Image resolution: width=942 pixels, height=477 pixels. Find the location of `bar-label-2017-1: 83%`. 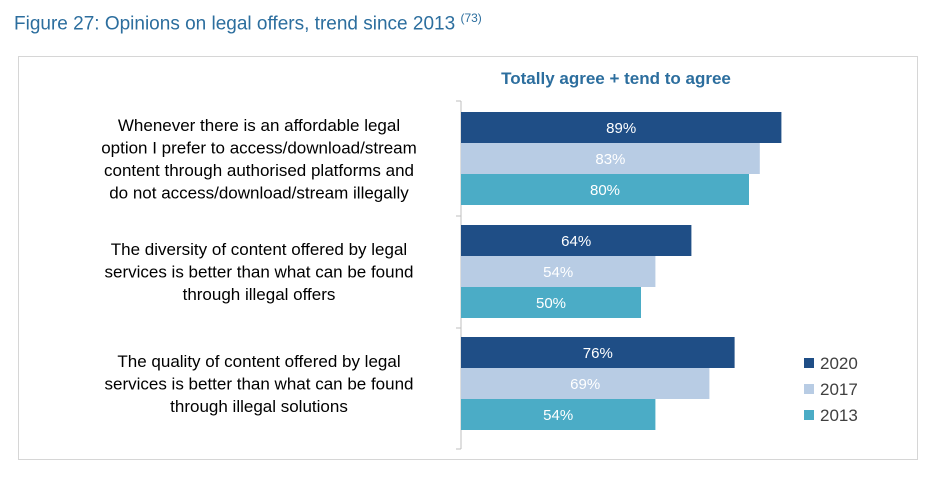

bar-label-2017-1: 83% is located at coordinates (610, 159).